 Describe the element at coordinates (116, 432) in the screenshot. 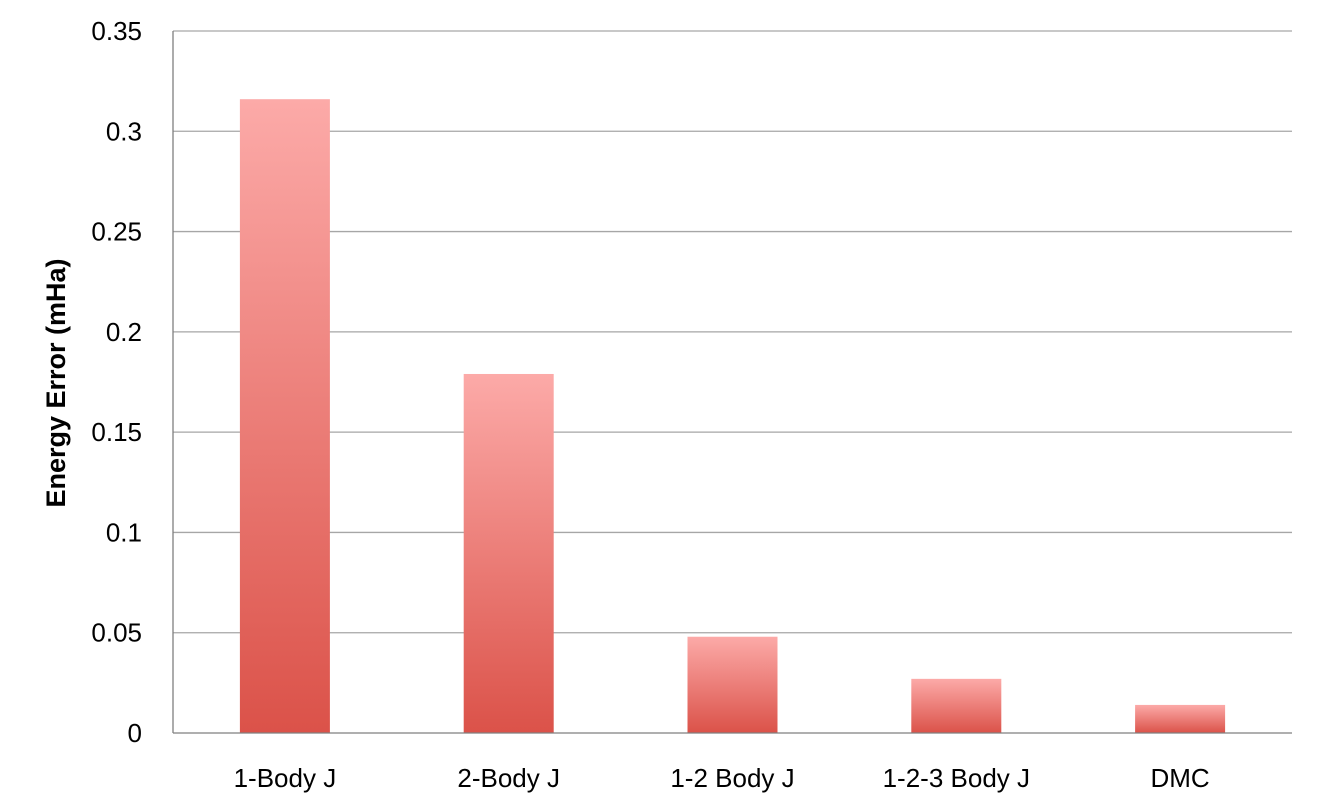

I see `y-tick-label: 0.15` at that location.